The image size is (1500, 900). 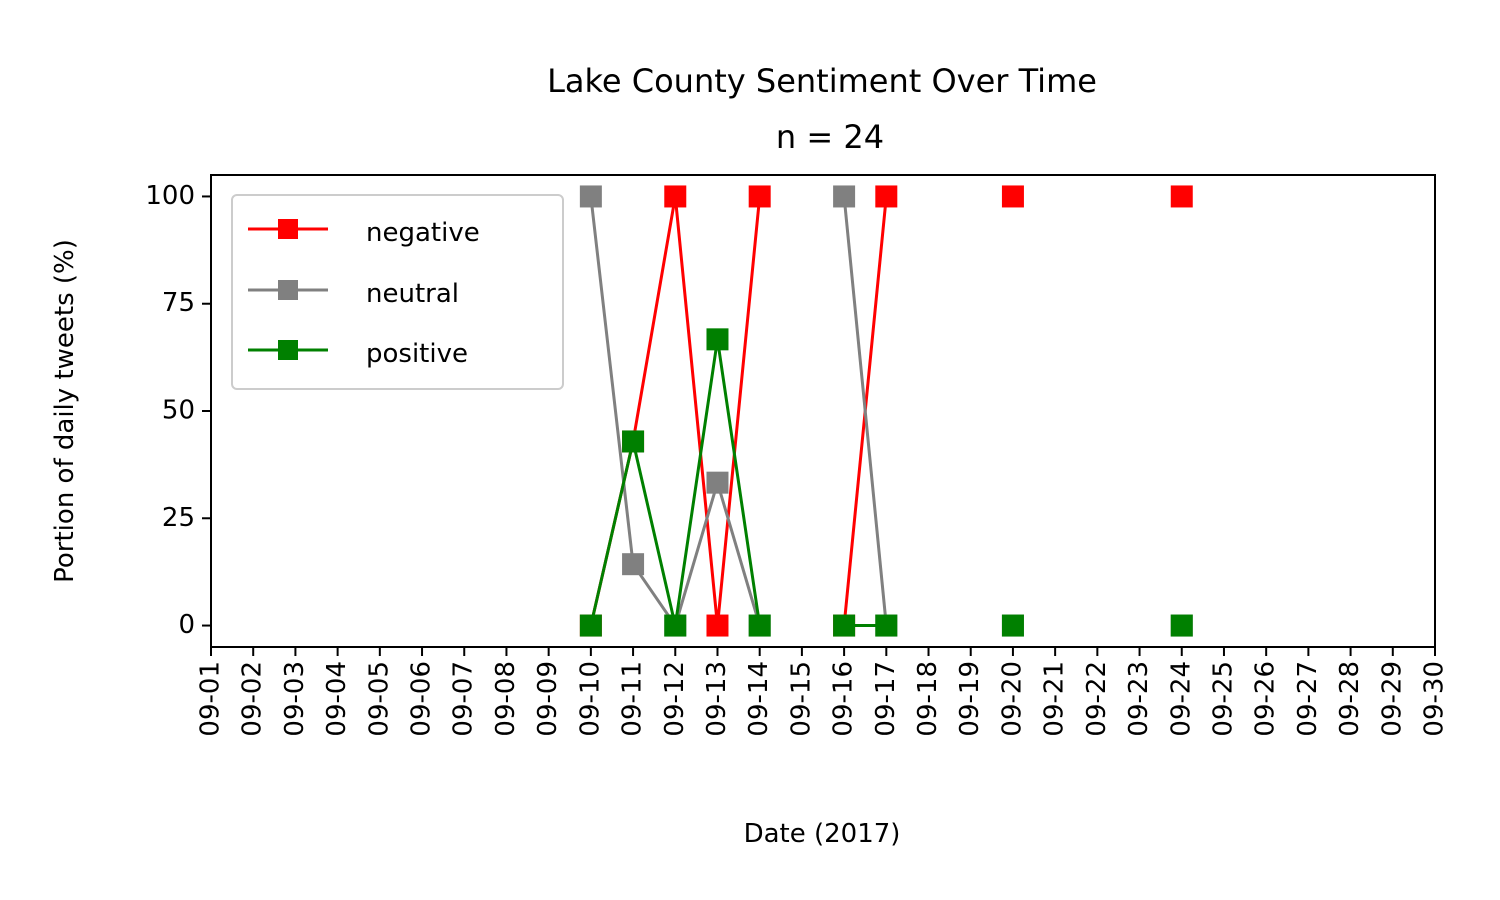 What do you see at coordinates (759, 699) in the screenshot?
I see `x-tick-label: 09-14` at bounding box center [759, 699].